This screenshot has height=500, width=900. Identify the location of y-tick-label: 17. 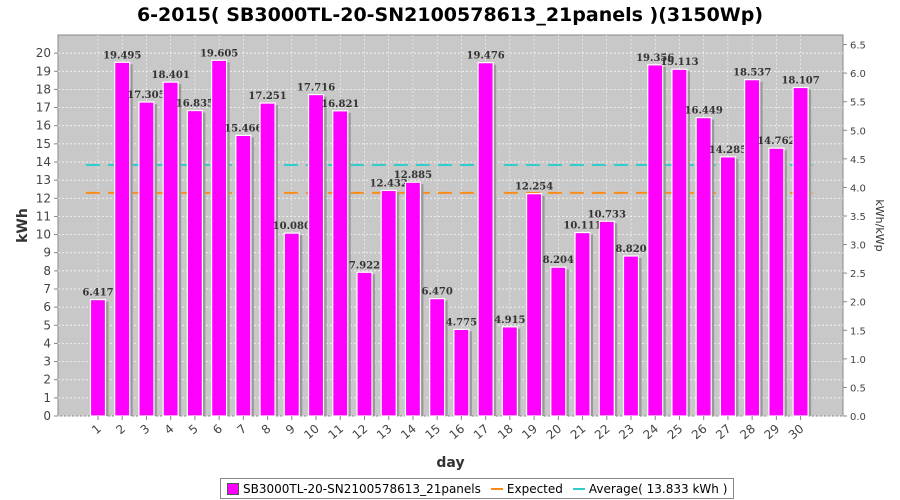
(43, 108).